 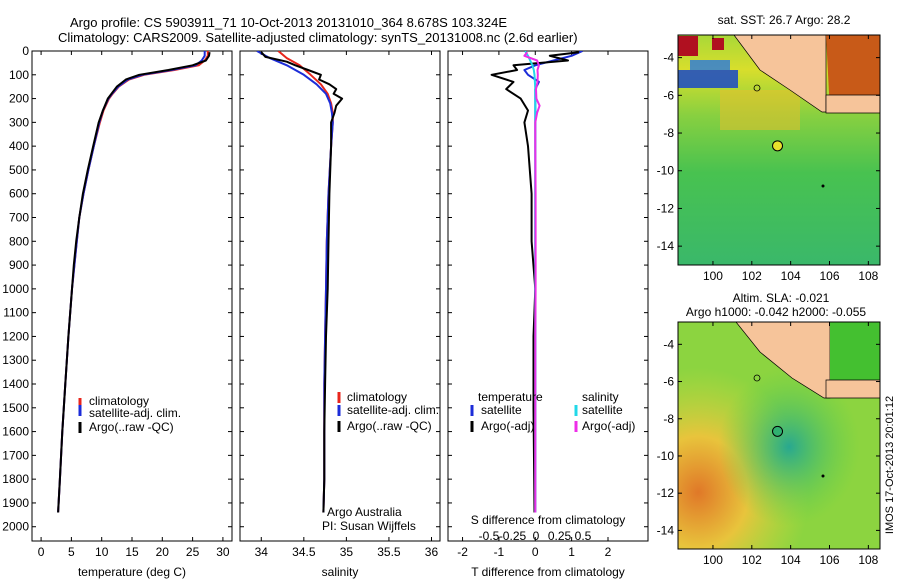 What do you see at coordinates (757, 378) in the screenshot?
I see `island` at bounding box center [757, 378].